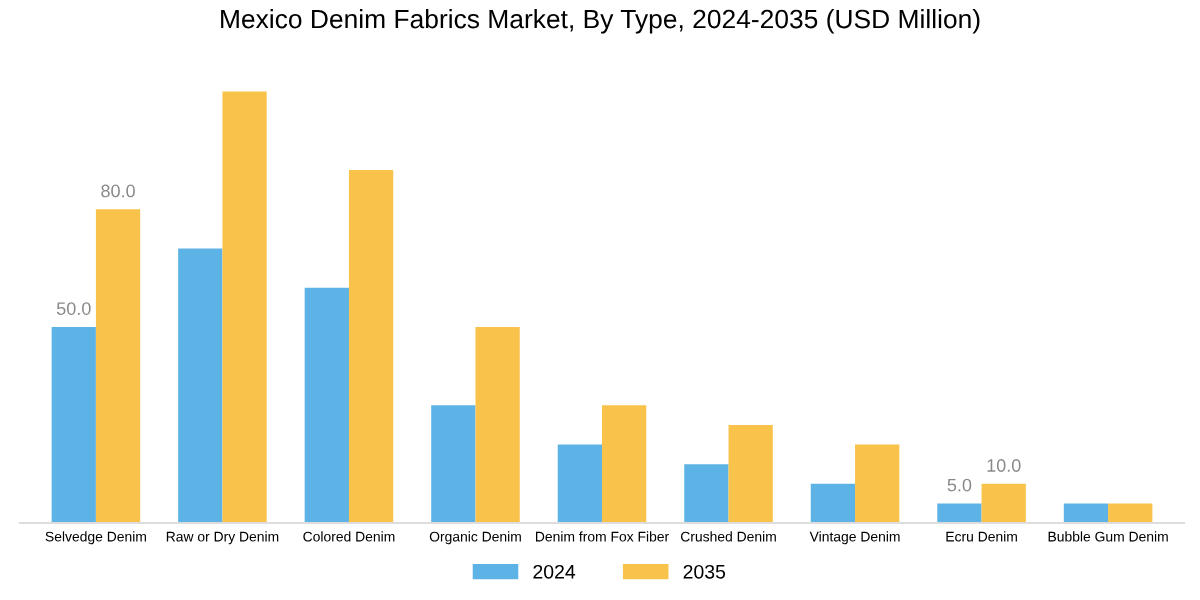  Describe the element at coordinates (959, 485) in the screenshot. I see `data-label: 5.0` at that location.